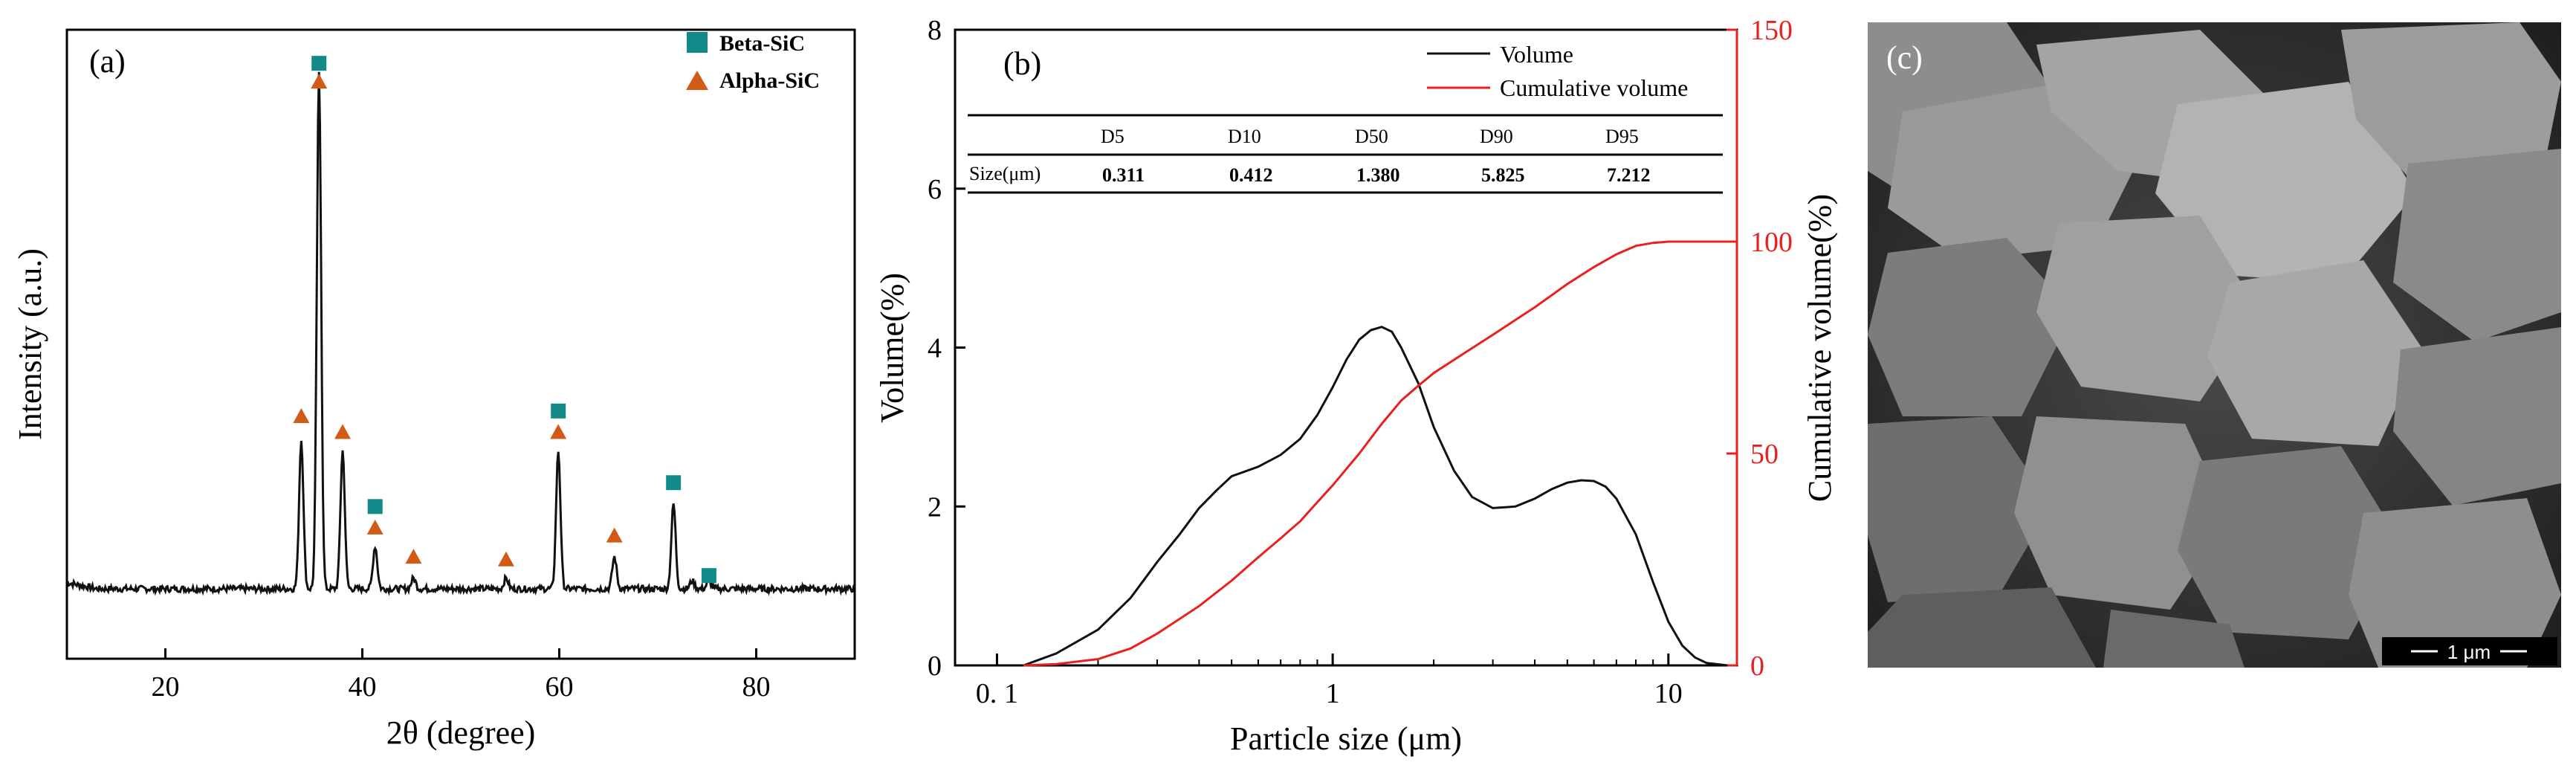  Describe the element at coordinates (762, 43) in the screenshot. I see `legend-beta-sic-label: Beta-SiC` at that location.